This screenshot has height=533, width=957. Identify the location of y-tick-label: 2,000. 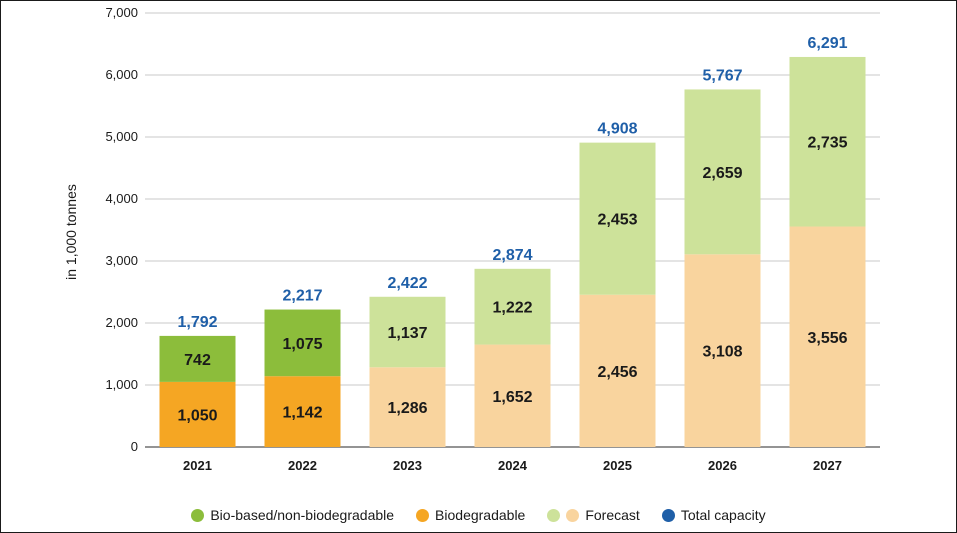
(121, 322).